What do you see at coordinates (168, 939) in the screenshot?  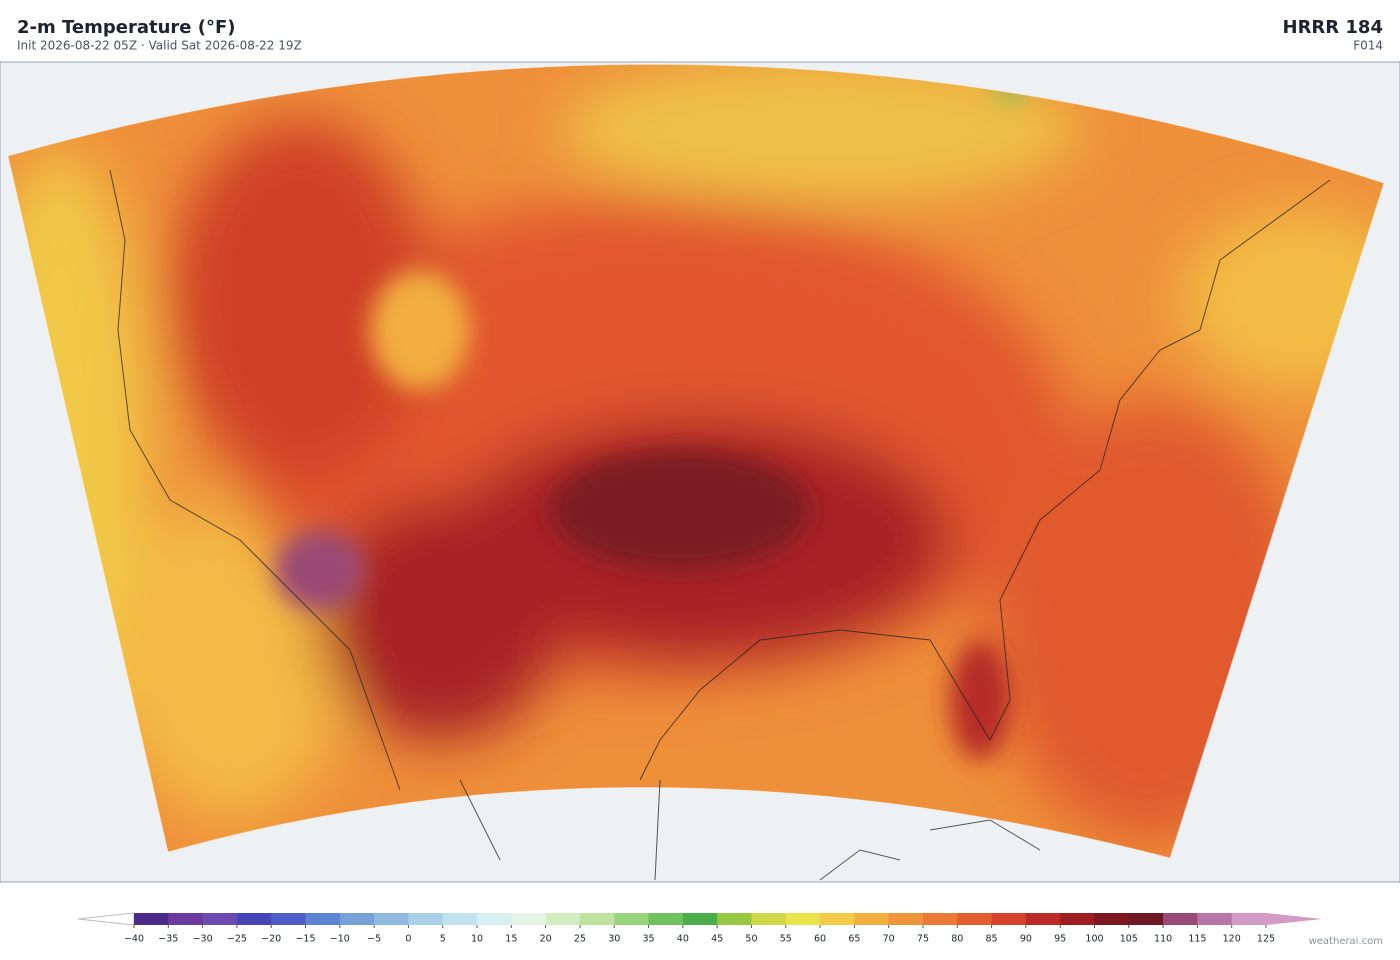 I see `colorbar-tick-label: −35` at bounding box center [168, 939].